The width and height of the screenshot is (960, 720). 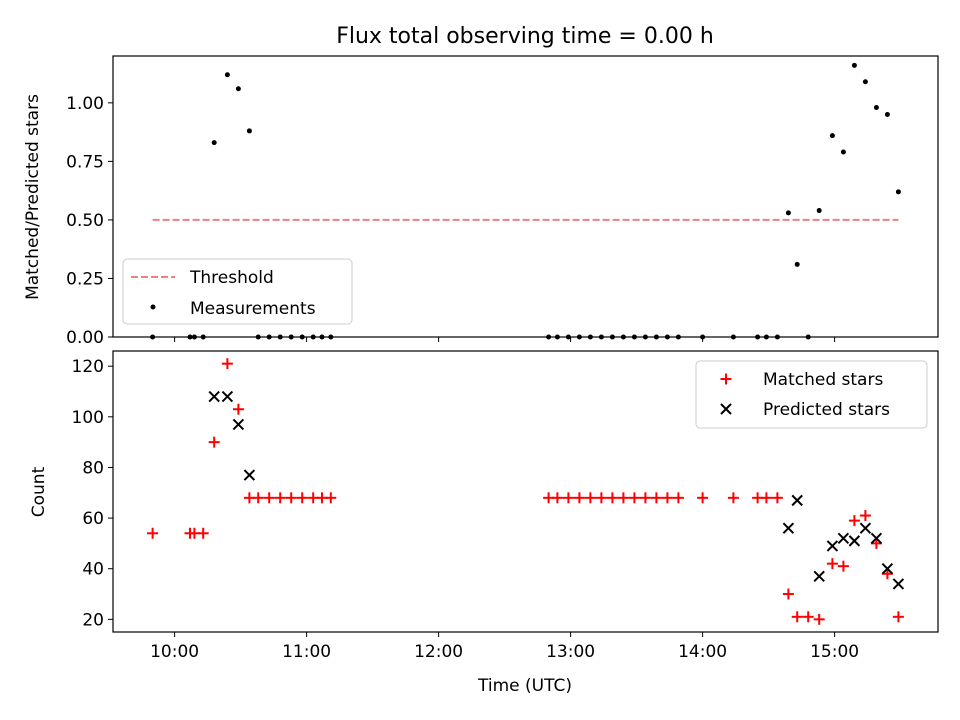 What do you see at coordinates (93, 620) in the screenshot?
I see `y-tick-label: 20` at bounding box center [93, 620].